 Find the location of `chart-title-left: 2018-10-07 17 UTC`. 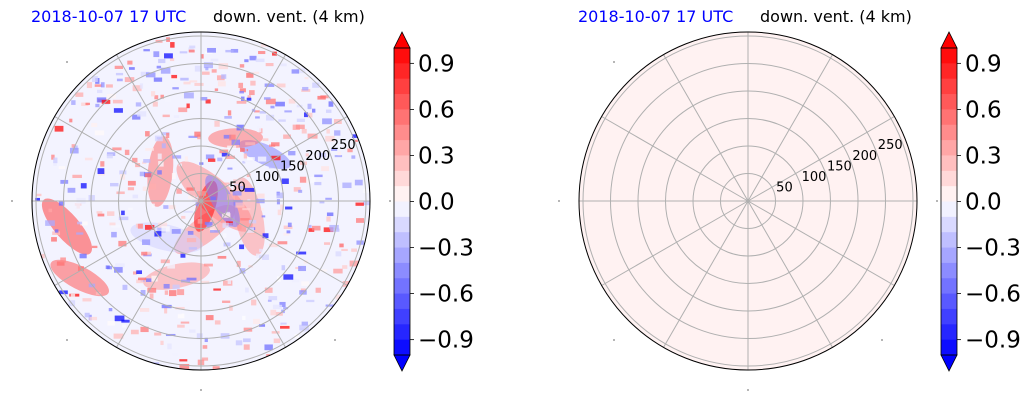

chart-title-left: 2018-10-07 17 UTC is located at coordinates (656, 16).